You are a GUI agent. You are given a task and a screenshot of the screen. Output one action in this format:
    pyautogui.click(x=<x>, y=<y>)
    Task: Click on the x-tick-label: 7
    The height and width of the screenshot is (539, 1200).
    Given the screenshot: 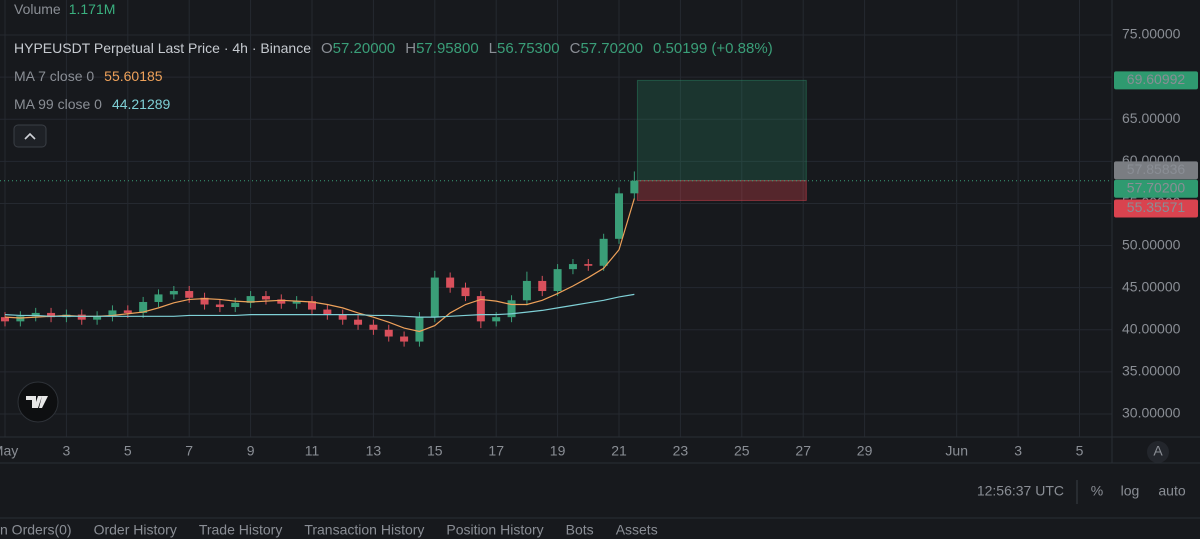 What is the action you would take?
    pyautogui.click(x=189, y=451)
    